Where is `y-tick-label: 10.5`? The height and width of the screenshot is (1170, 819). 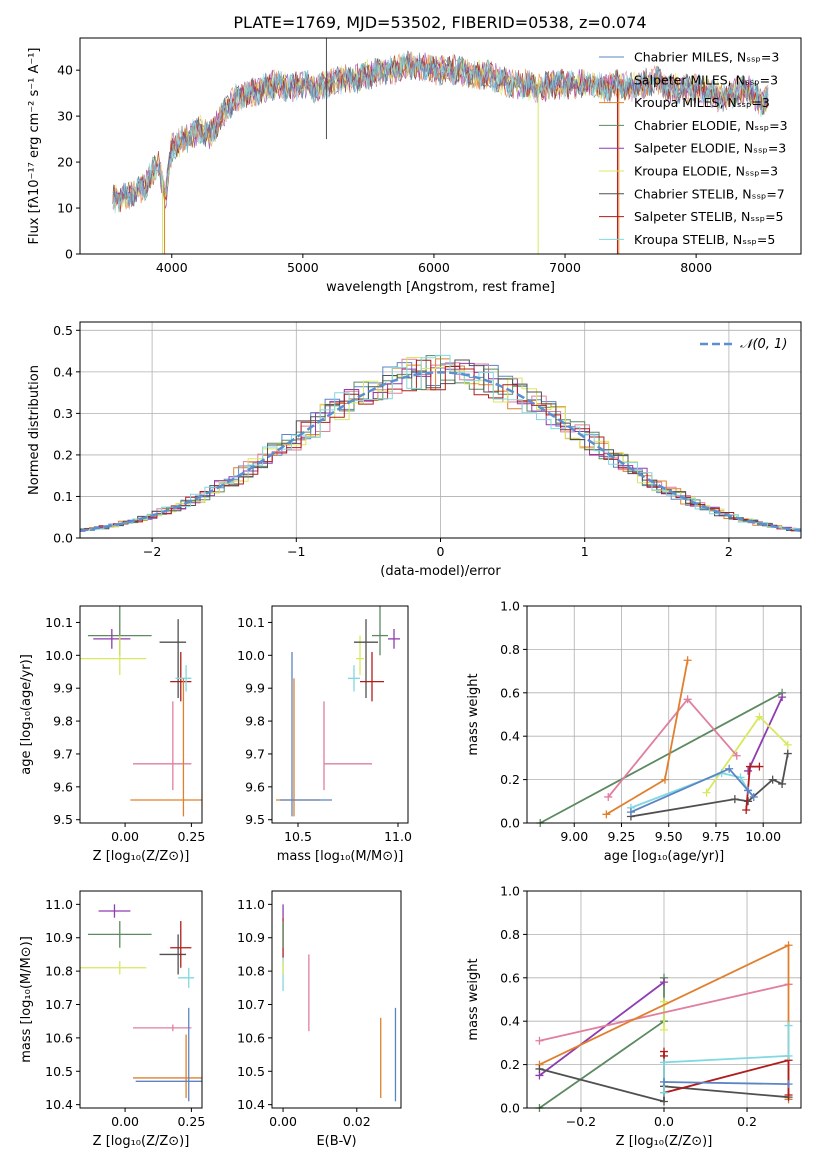 y-tick-label: 10.5 is located at coordinates (59, 1071).